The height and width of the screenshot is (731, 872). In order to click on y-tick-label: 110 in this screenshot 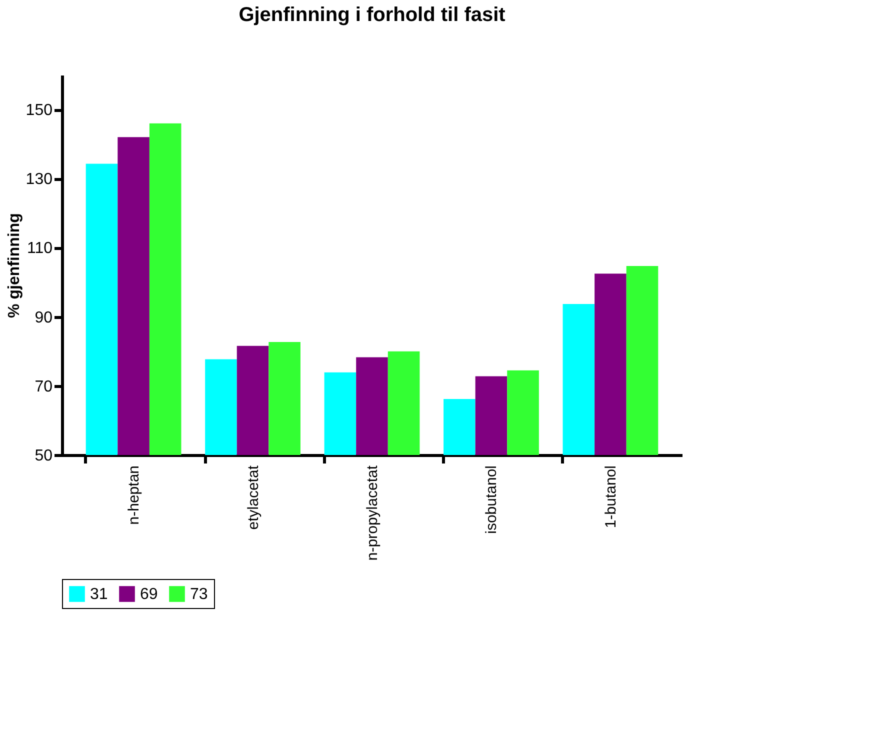, I will do `click(39, 249)`.